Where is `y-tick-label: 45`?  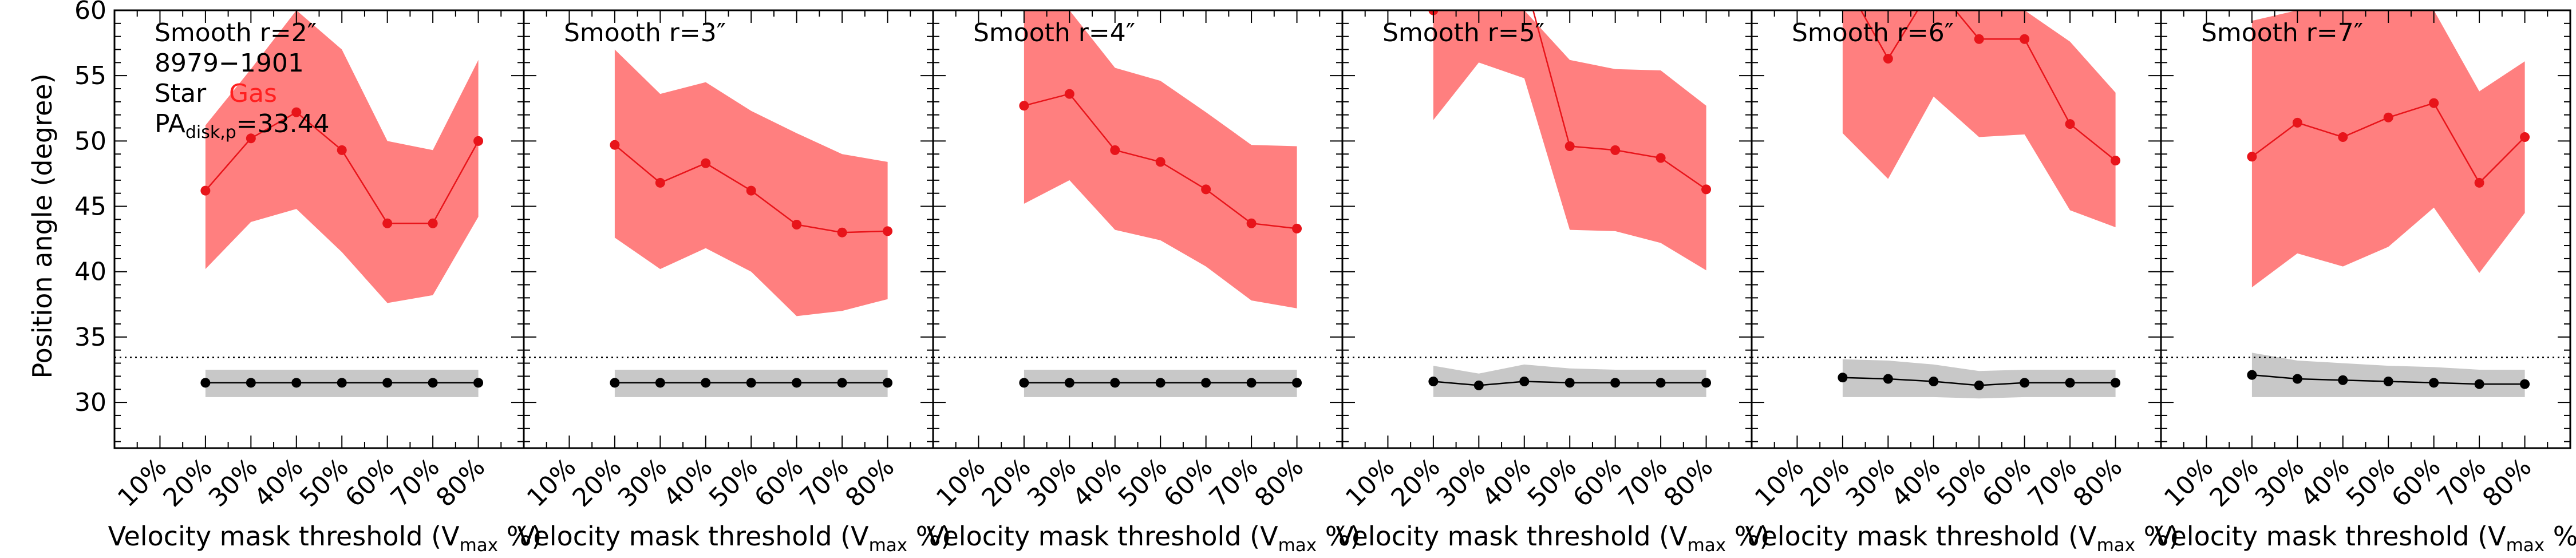
y-tick-label: 45 is located at coordinates (90, 206).